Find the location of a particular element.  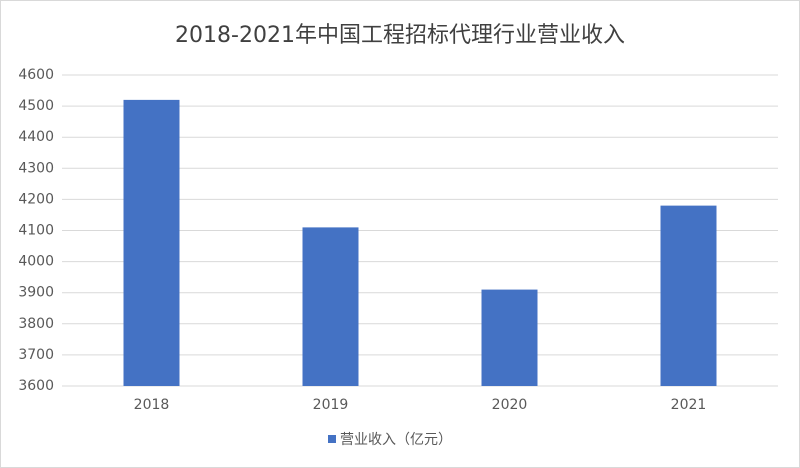

y-tick-label: 3800 is located at coordinates (36, 324).